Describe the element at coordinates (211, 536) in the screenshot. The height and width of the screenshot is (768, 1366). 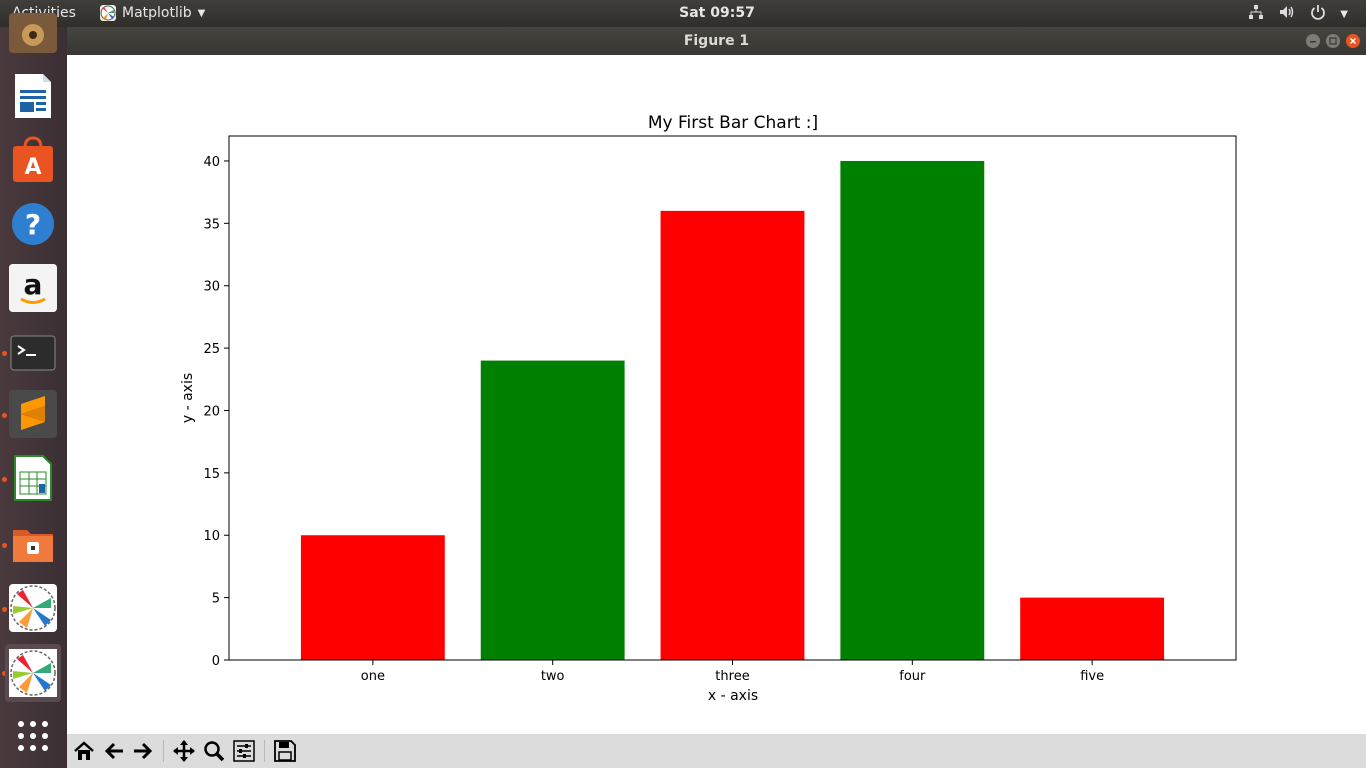
I see `y-tick-label: 10` at that location.